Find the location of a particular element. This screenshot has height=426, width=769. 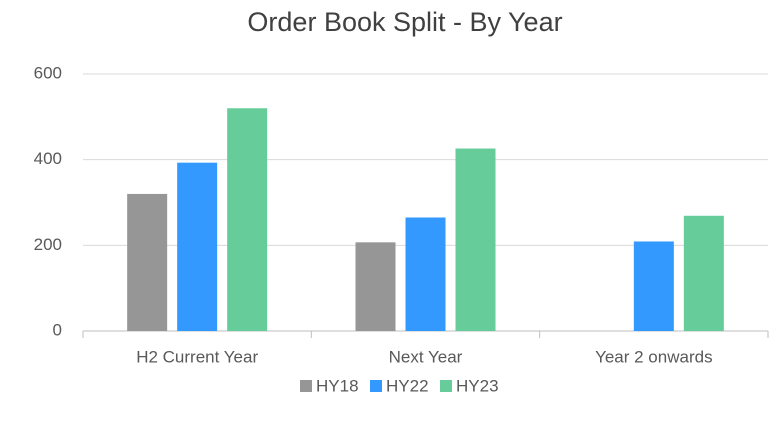

x-tick-label: H2 Current Year is located at coordinates (197, 356).